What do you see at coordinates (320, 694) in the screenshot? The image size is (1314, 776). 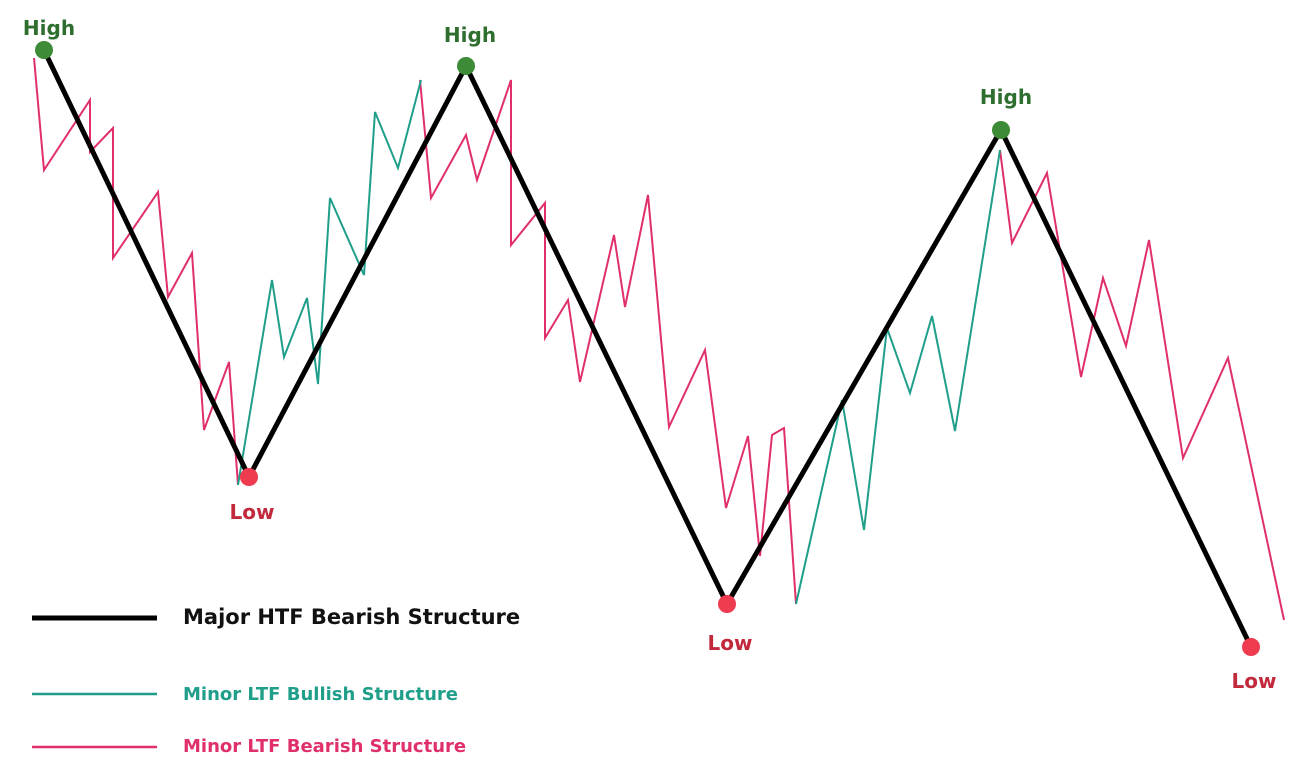 I see `legend-bullish-label: Minor LTF Bullish Structure` at bounding box center [320, 694].